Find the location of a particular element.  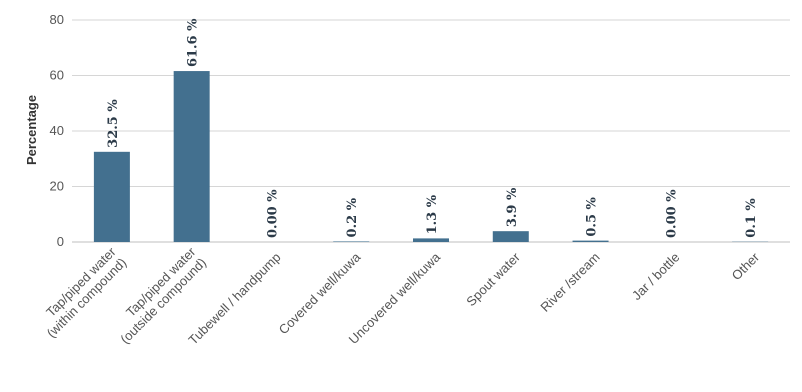

y-axis-ticks: 0 20 40 60 80 is located at coordinates (57, 130).